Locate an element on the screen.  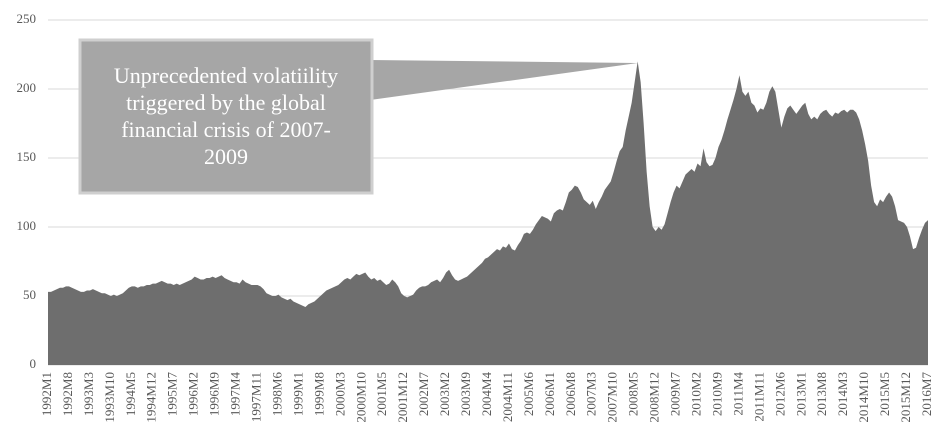
x-tick-label: 2011M11 is located at coordinates (758, 397).